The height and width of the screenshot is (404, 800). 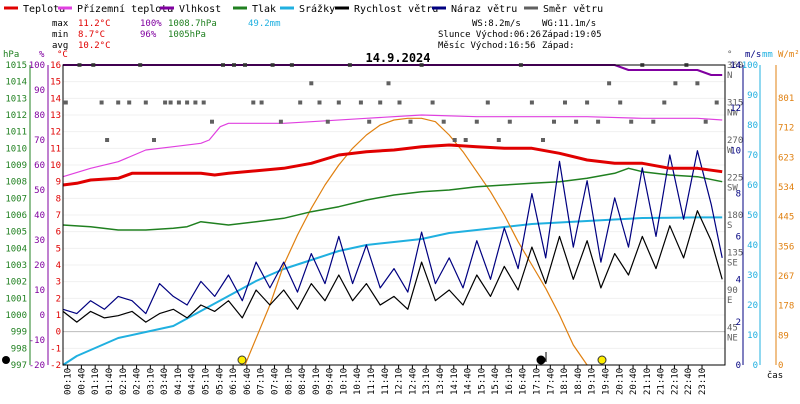 What do you see at coordinates (19, 333) in the screenshot?
I see `hpa-tick-label: 999` at bounding box center [19, 333].